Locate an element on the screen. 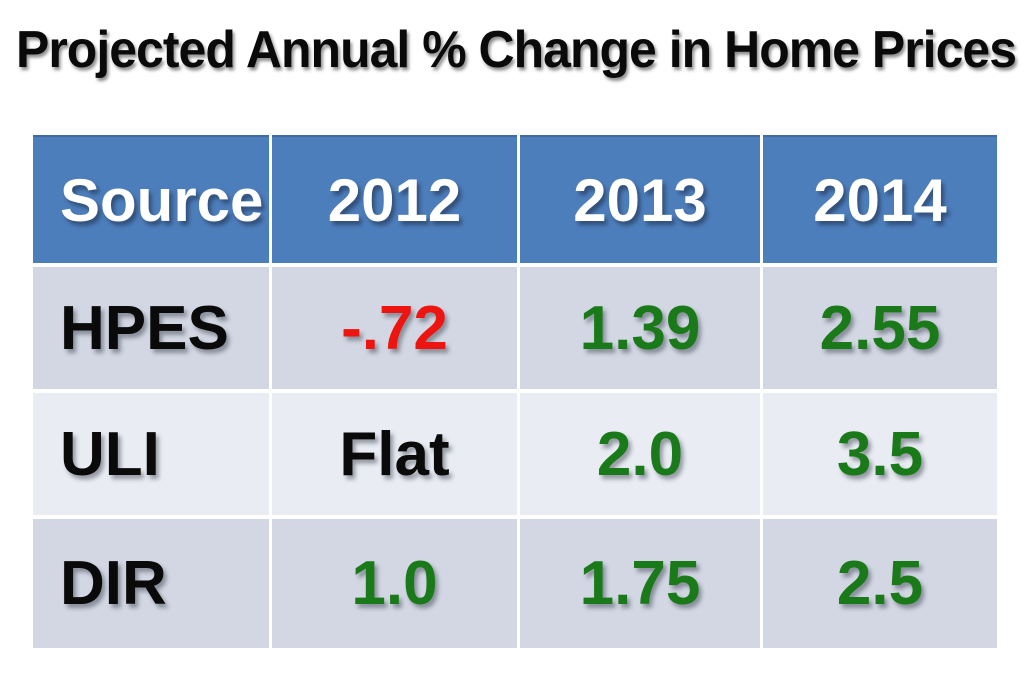 This screenshot has height=689, width=1024. cell-dir-2012: 1.0 is located at coordinates (394, 583).